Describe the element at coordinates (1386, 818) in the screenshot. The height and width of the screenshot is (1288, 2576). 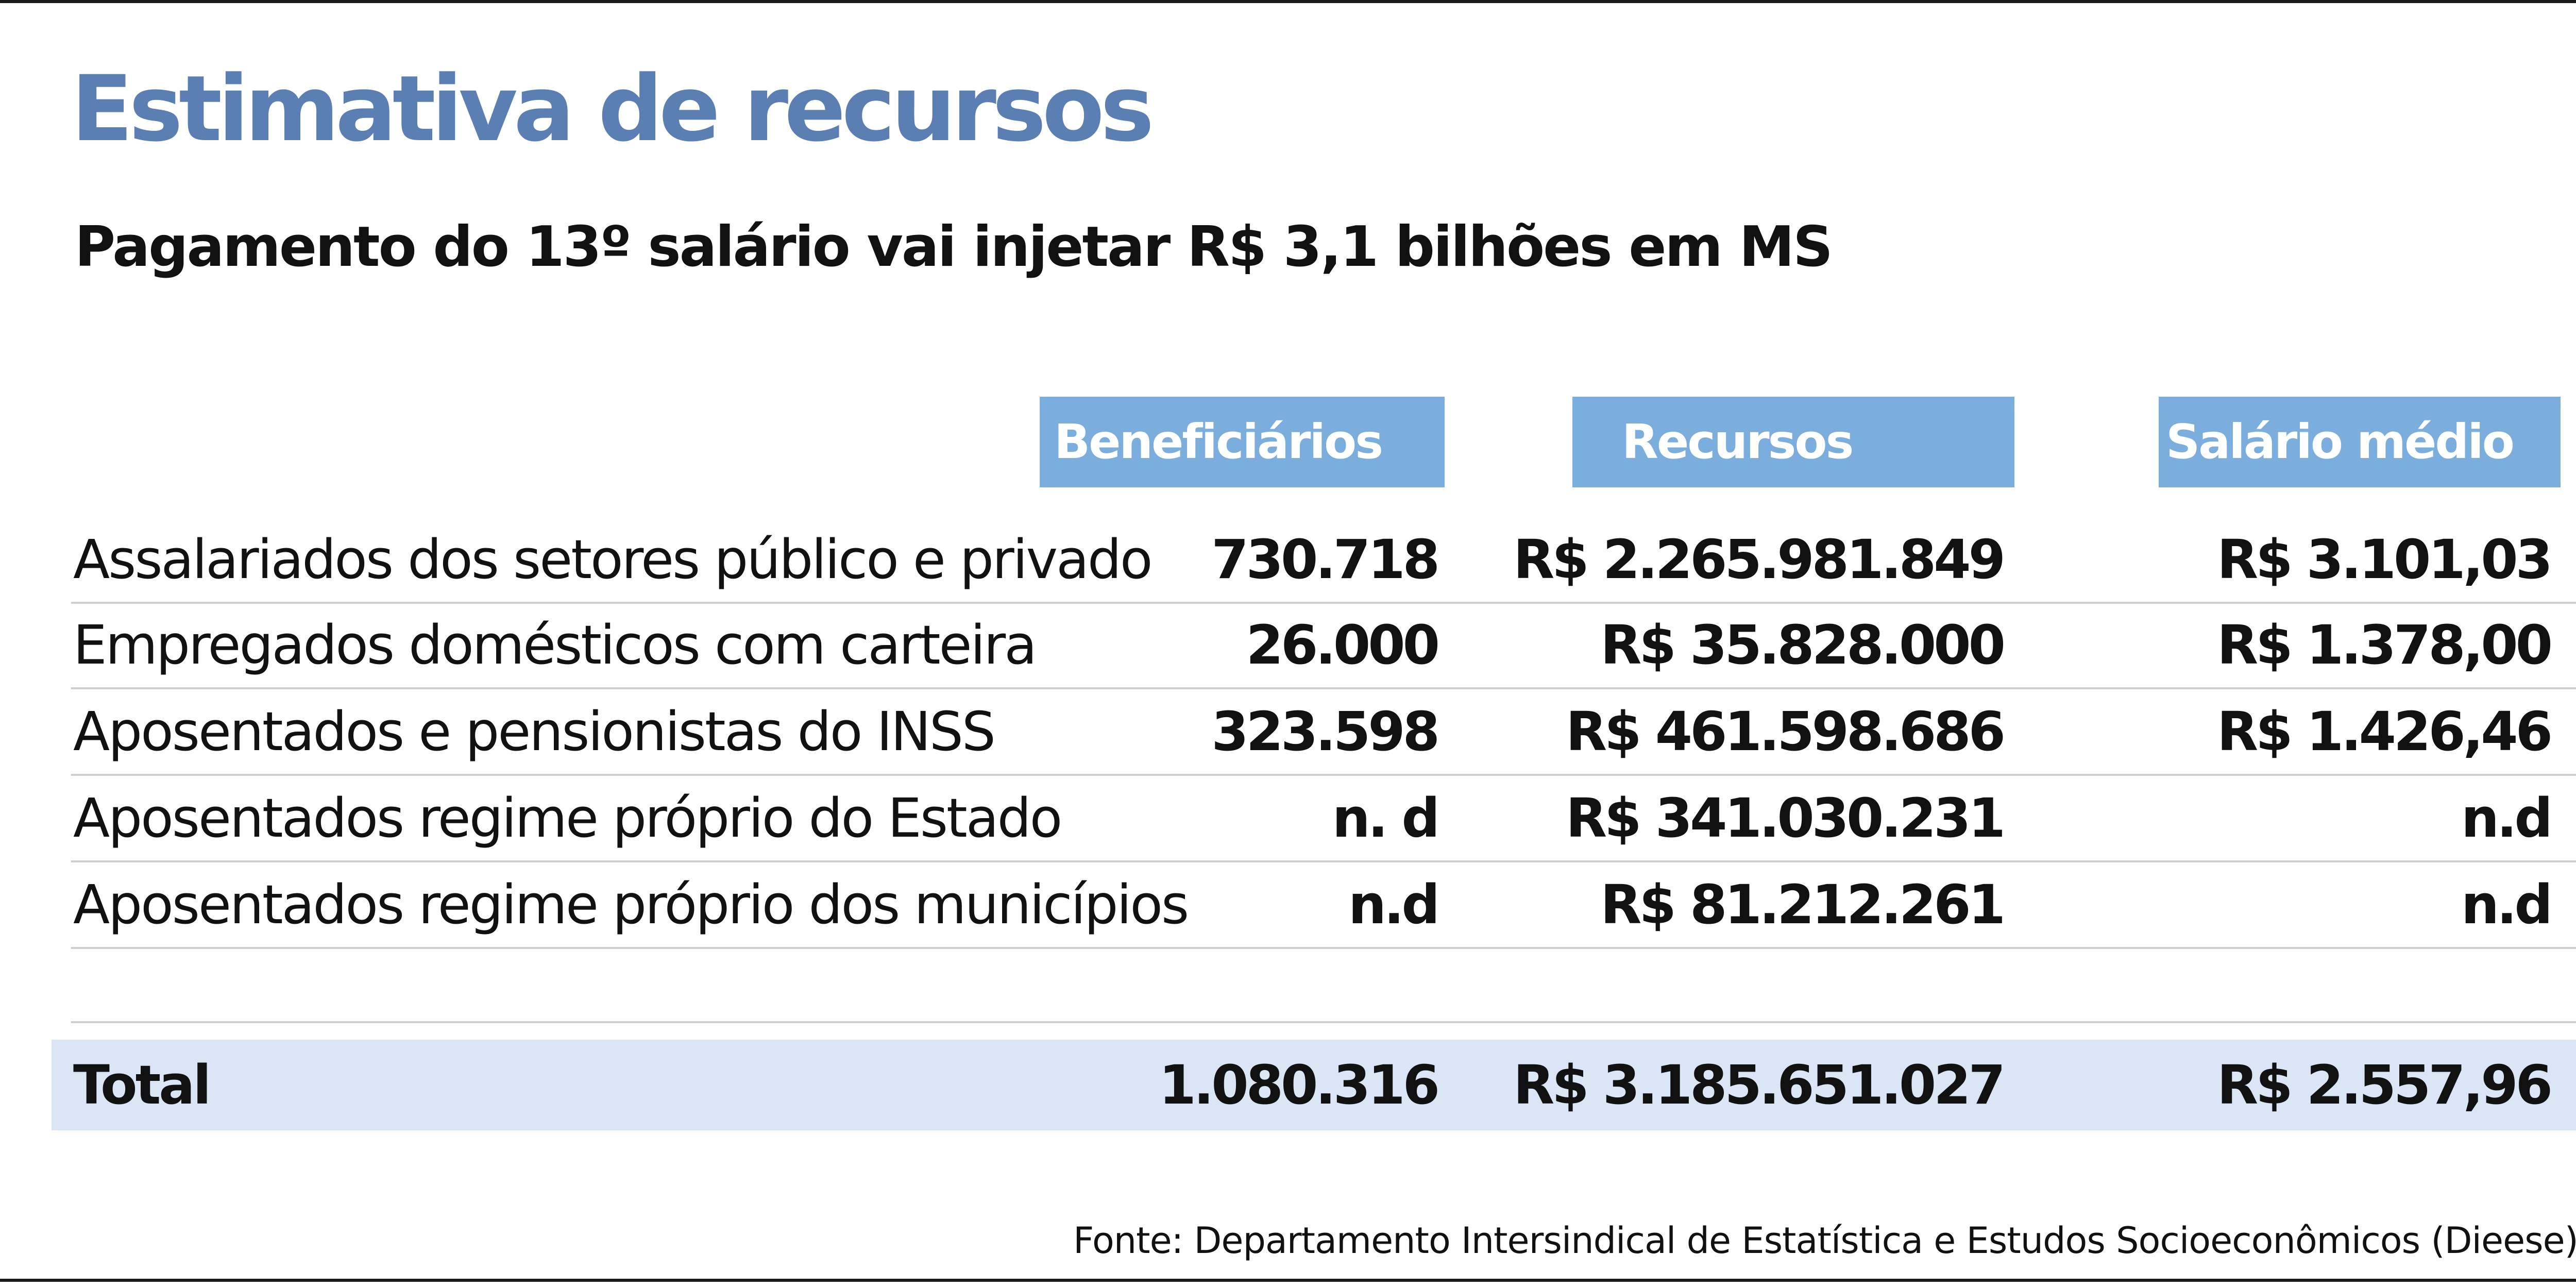
I see `cell-beneficiarios: n. d` at that location.